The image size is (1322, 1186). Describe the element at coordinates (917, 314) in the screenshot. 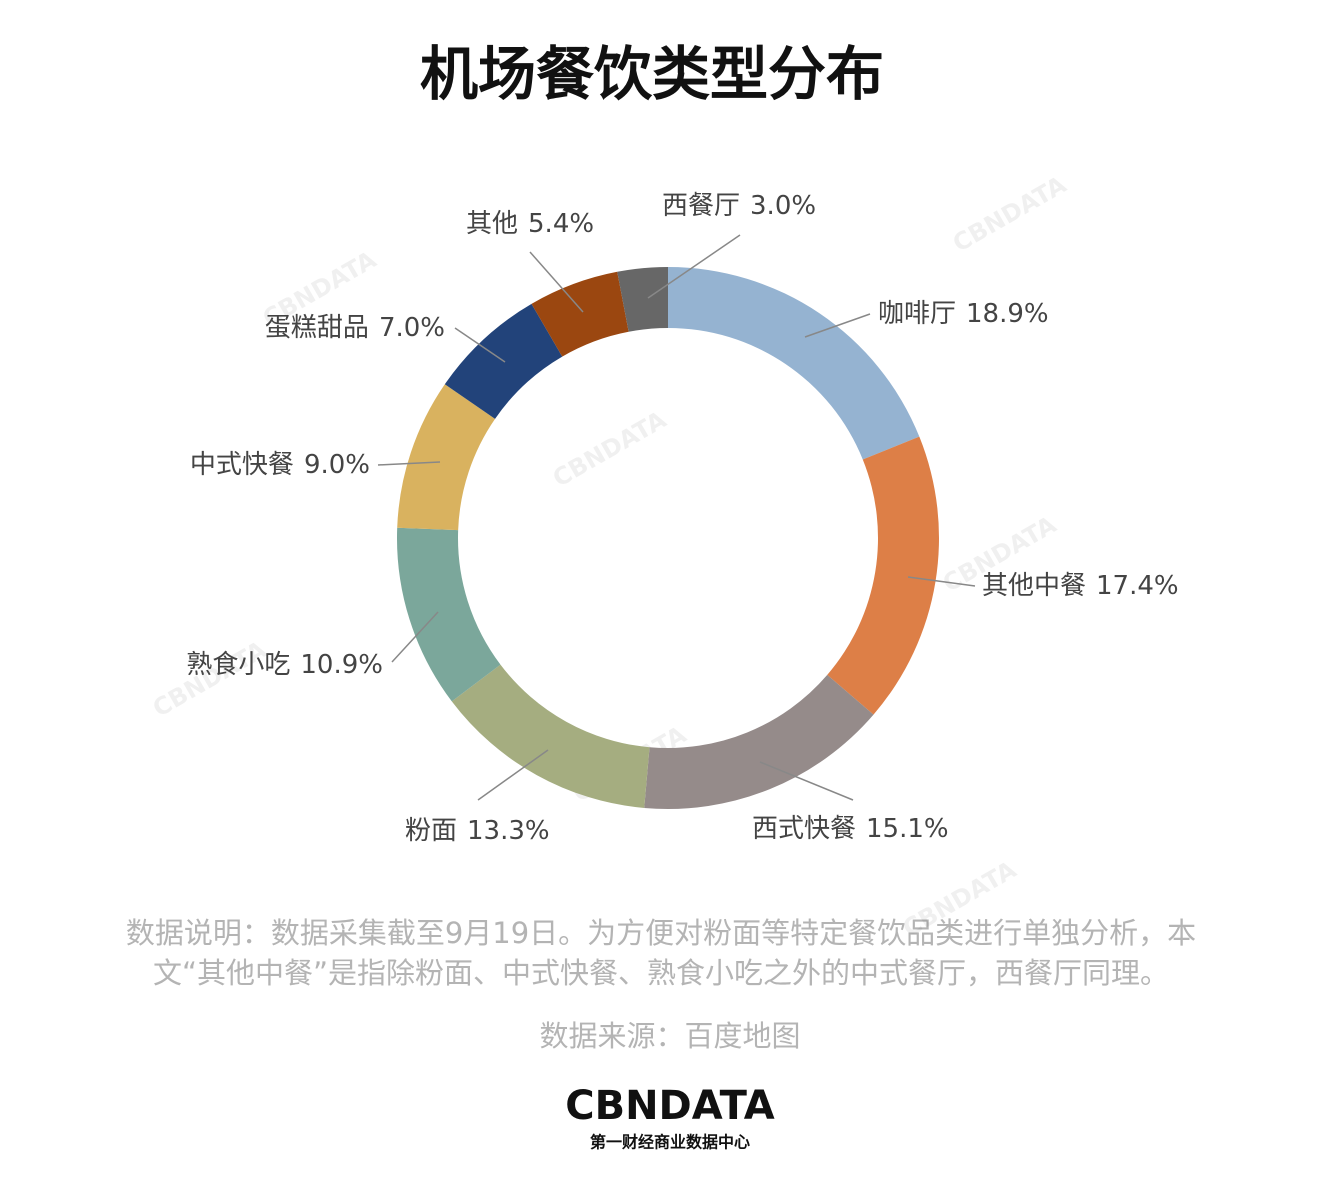

I see `label-category: 咖啡厅` at that location.